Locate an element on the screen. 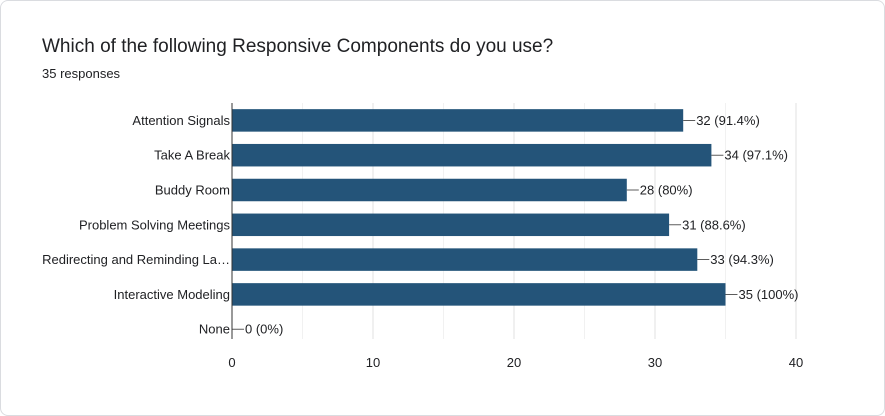 The height and width of the screenshot is (416, 885). data-label: 35 (100%) is located at coordinates (769, 294).